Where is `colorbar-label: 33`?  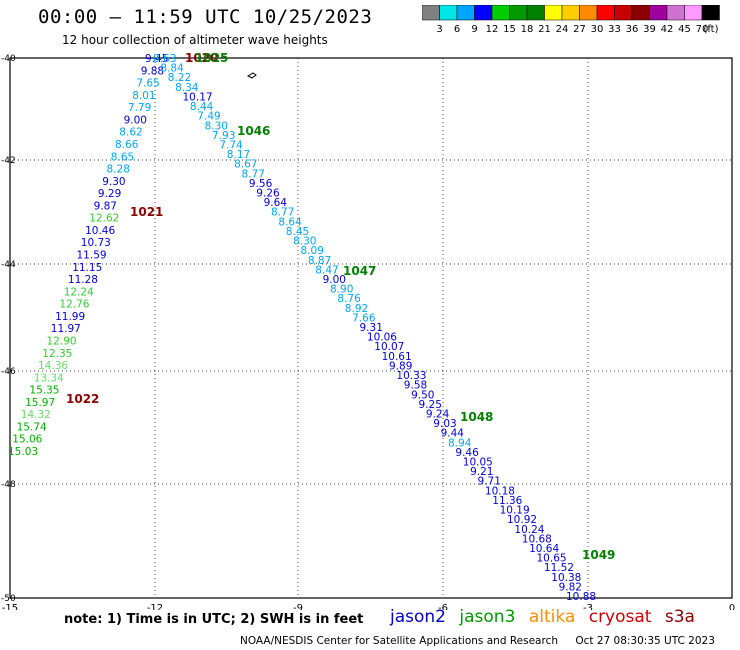 colorbar-label: 33 is located at coordinates (614, 29).